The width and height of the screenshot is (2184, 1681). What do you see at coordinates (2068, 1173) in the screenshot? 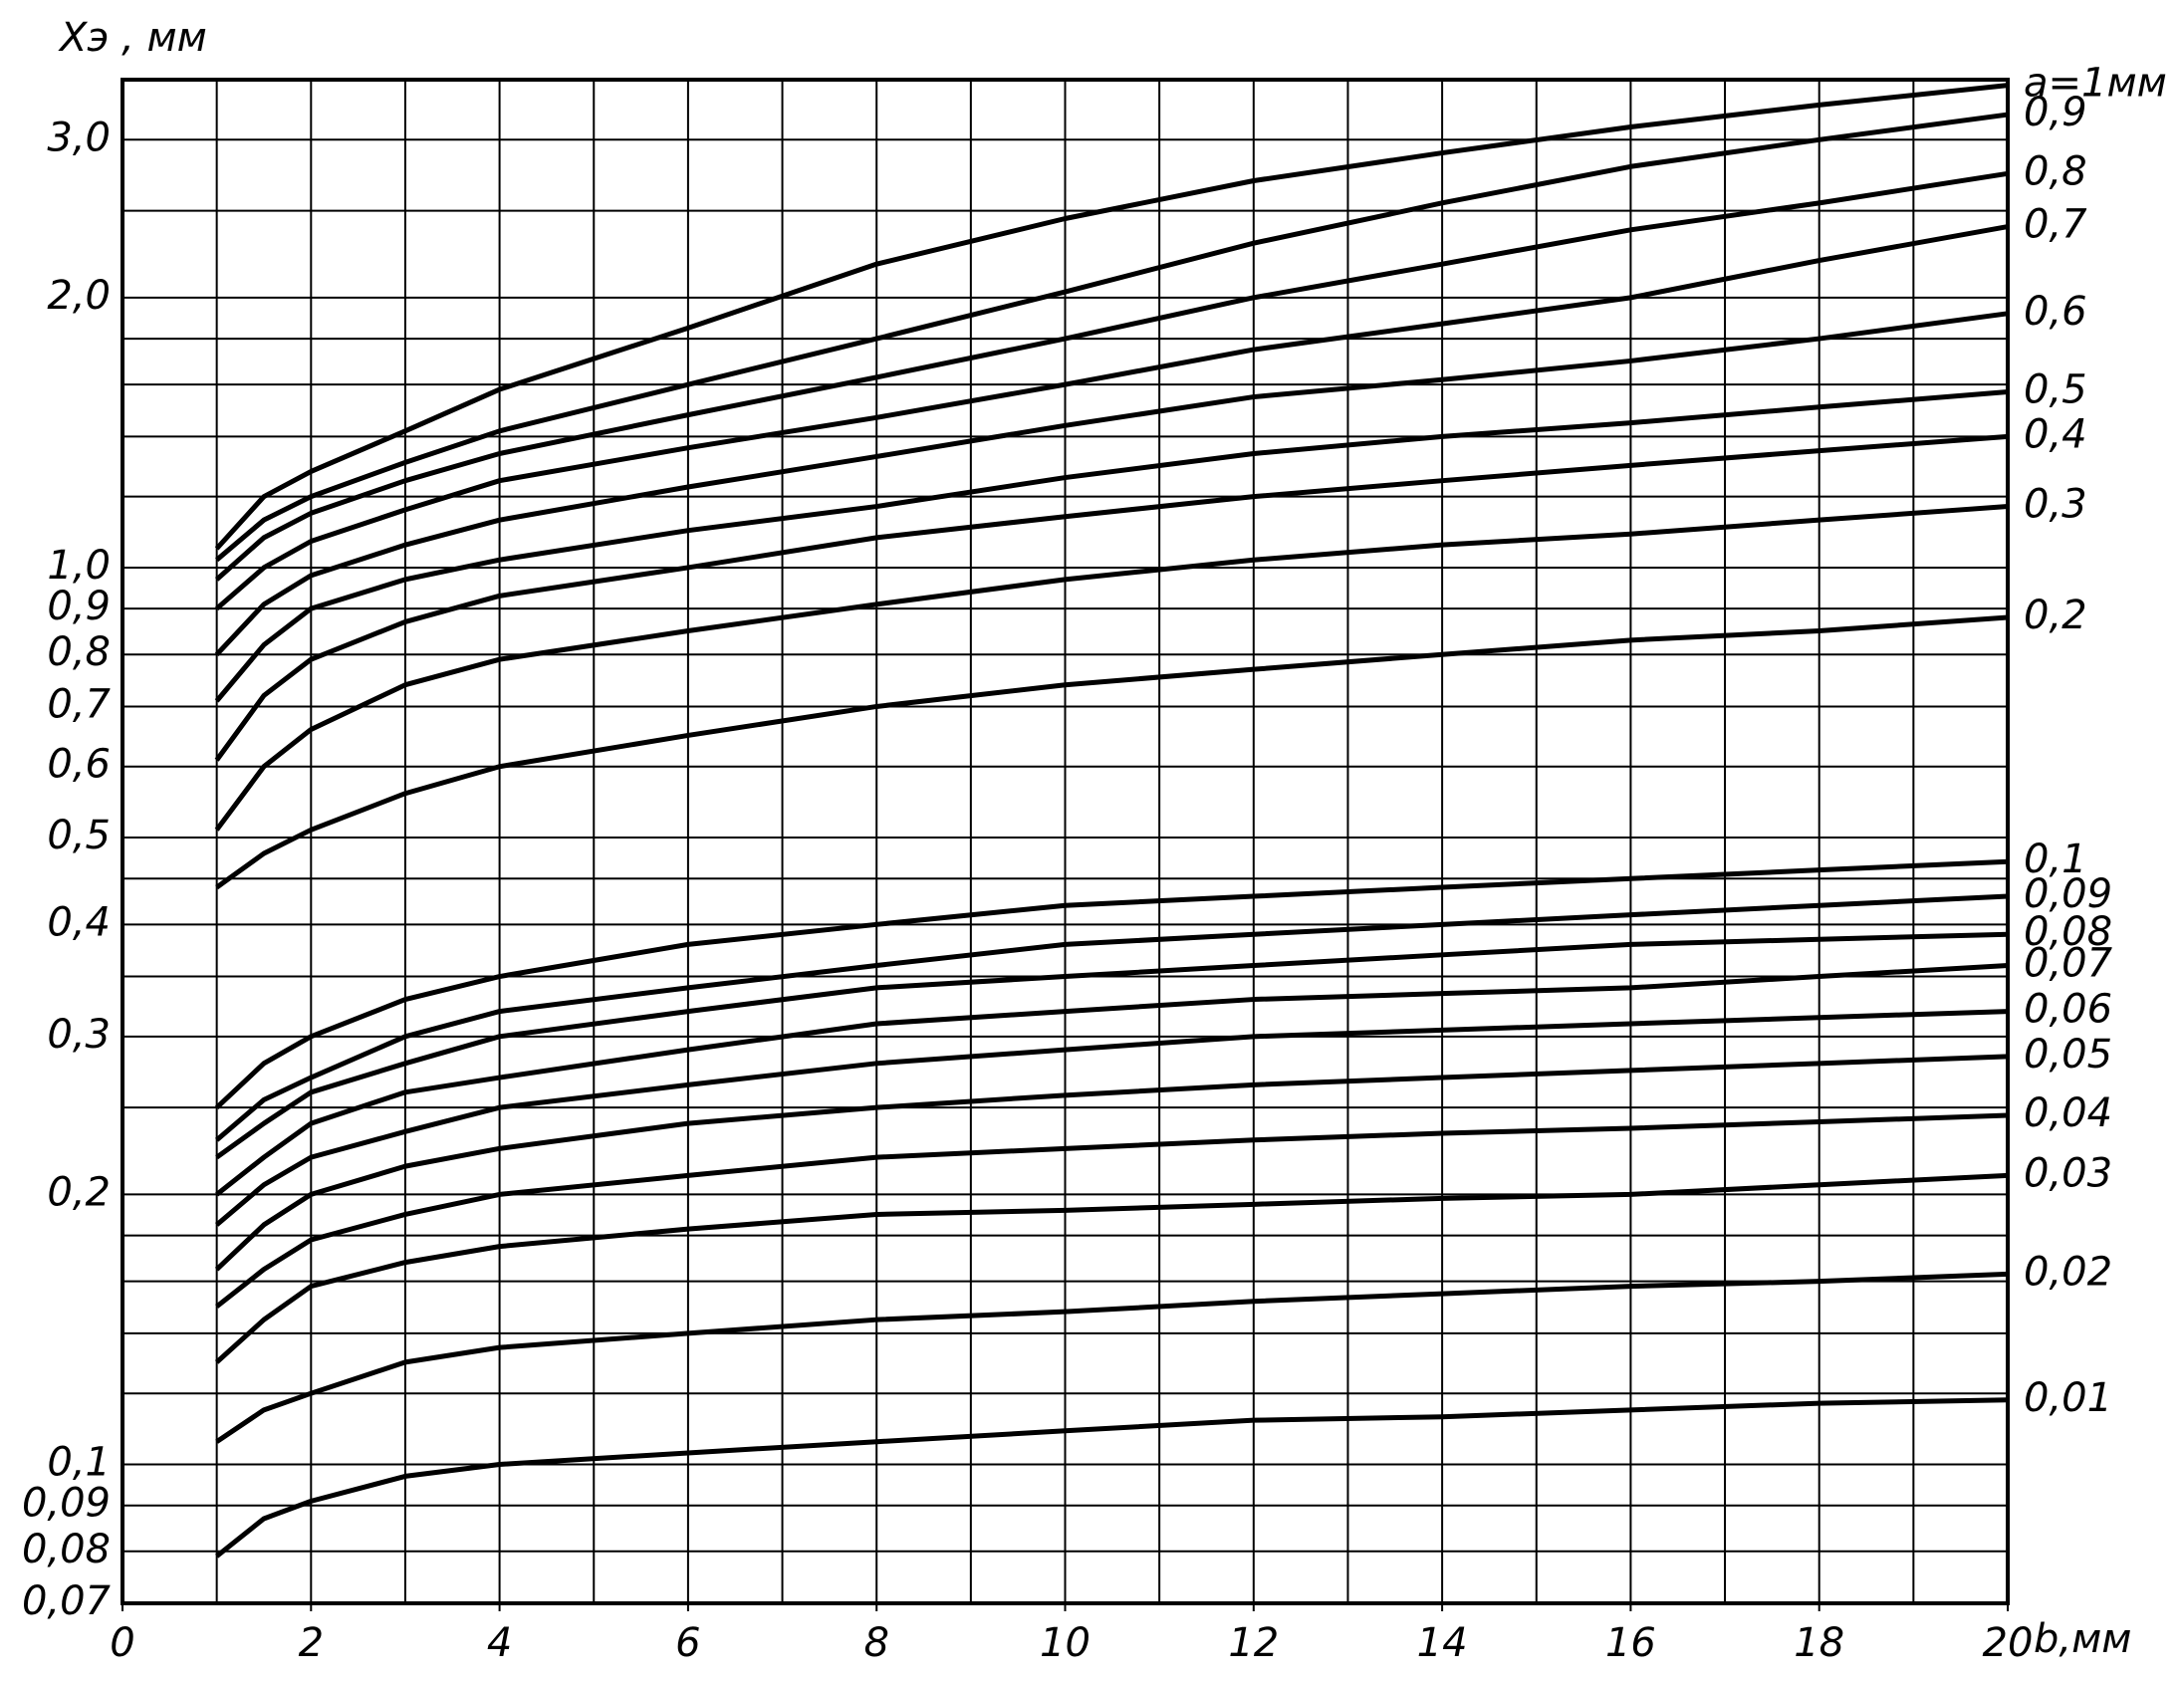
I see `curve-label: 0,03` at bounding box center [2068, 1173].